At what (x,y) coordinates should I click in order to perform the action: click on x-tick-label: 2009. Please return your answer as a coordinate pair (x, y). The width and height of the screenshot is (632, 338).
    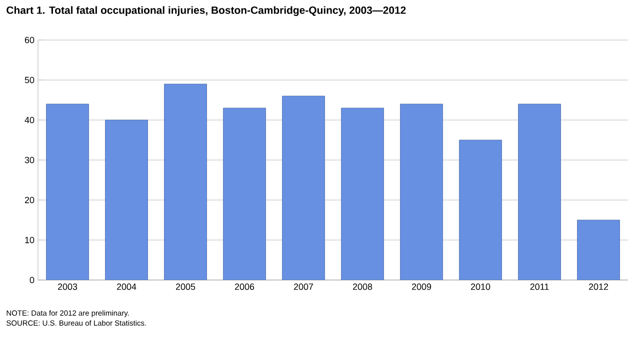
    Looking at the image, I should click on (422, 287).